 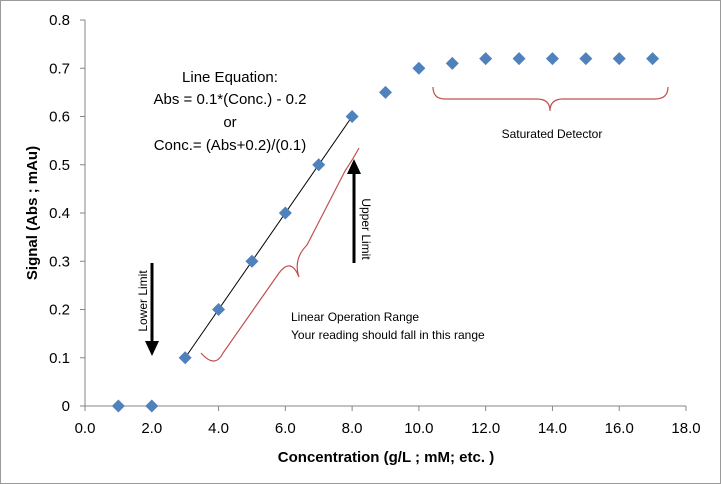 I want to click on y-tick-labels: 0 0.1 0.2 0.3 0.4 0.5 0.6 0.7 0.8, so click(x=67, y=213).